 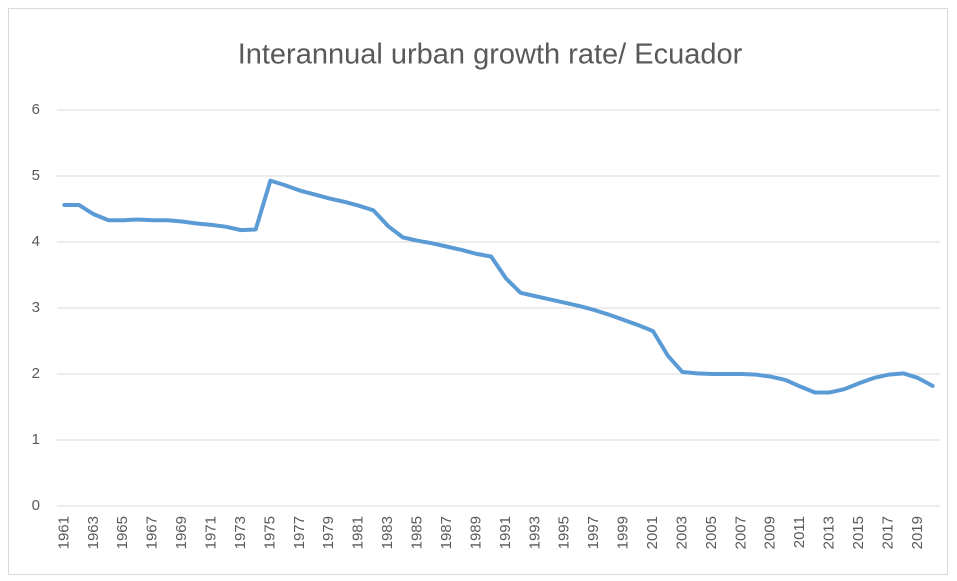 I want to click on x-tick-label: 2011, so click(x=799, y=532).